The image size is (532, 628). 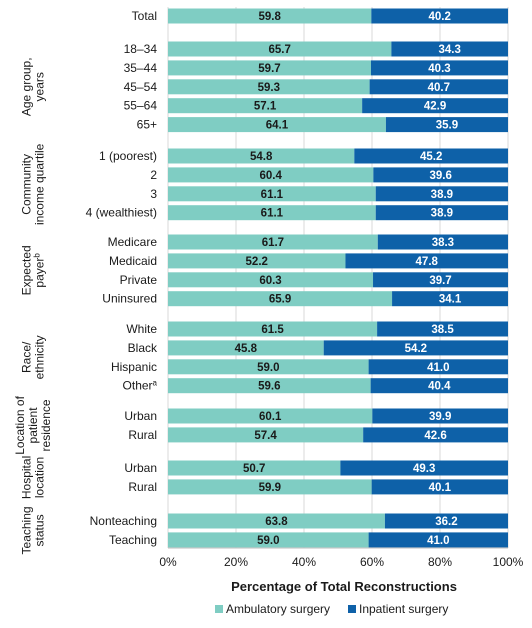 I want to click on ambulatory-value-label: 60.4, so click(x=270, y=176).